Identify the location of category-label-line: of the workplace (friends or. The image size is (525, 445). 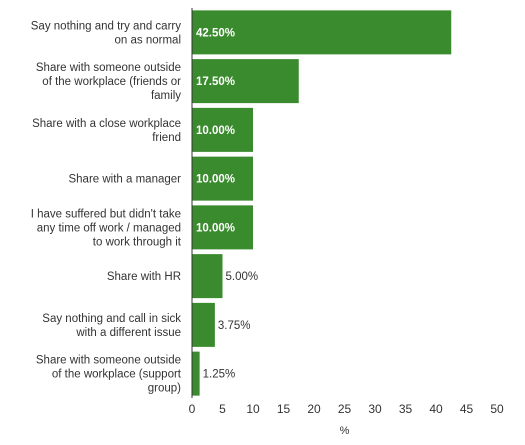
(111, 82).